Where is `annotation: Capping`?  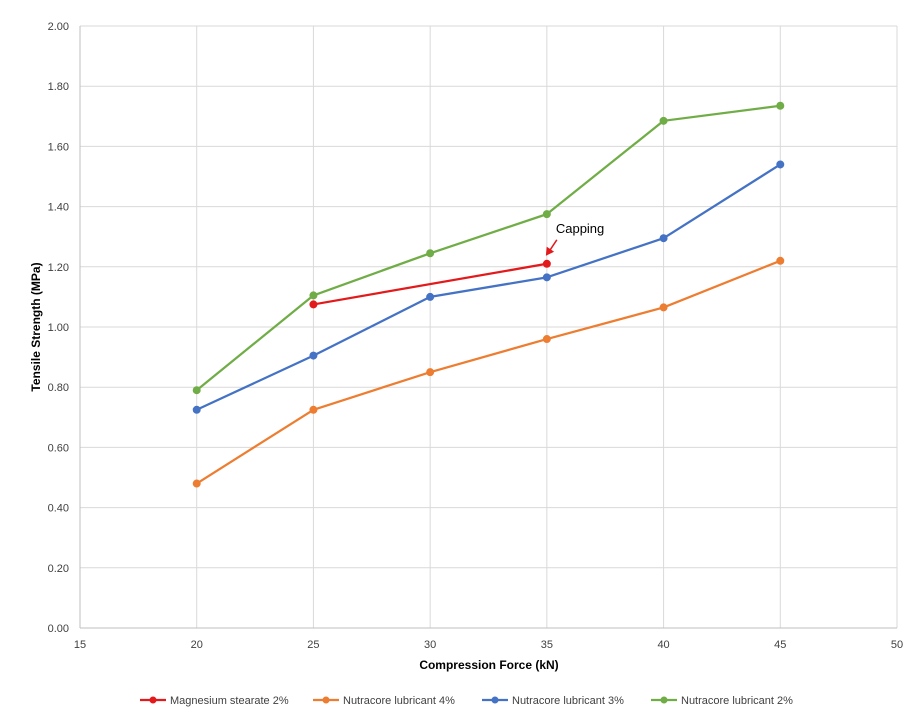
annotation: Capping is located at coordinates (574, 238).